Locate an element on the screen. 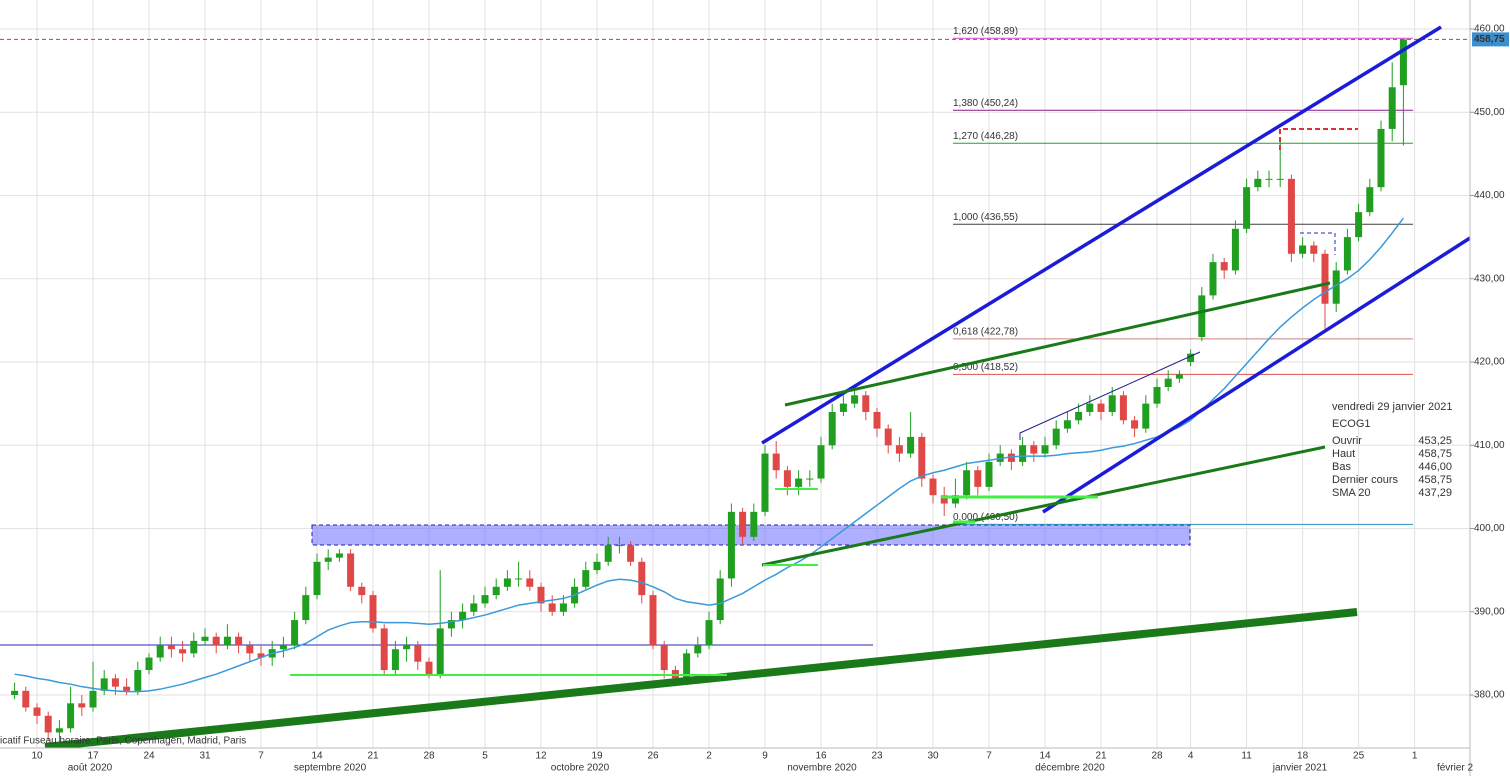 This screenshot has width=1510, height=776. x-tick-label: 26 is located at coordinates (653, 756).